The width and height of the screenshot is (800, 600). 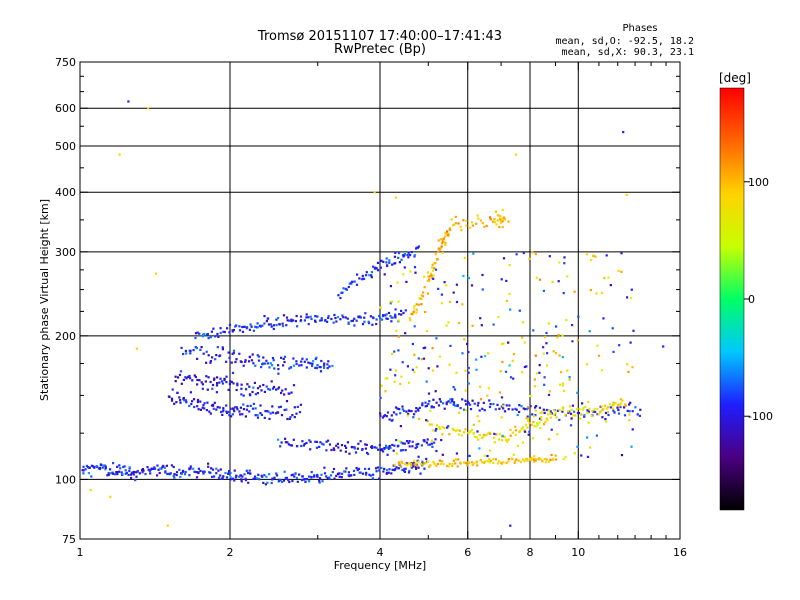 I want to click on y-tick-label: 400, so click(x=65, y=192).